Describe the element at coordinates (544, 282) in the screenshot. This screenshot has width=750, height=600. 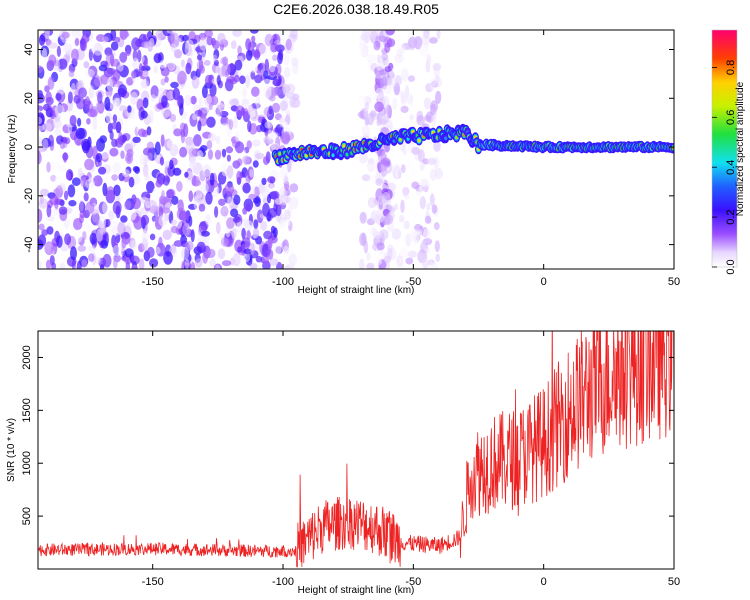
I see `spectrogram-x-tick-label: 0` at that location.